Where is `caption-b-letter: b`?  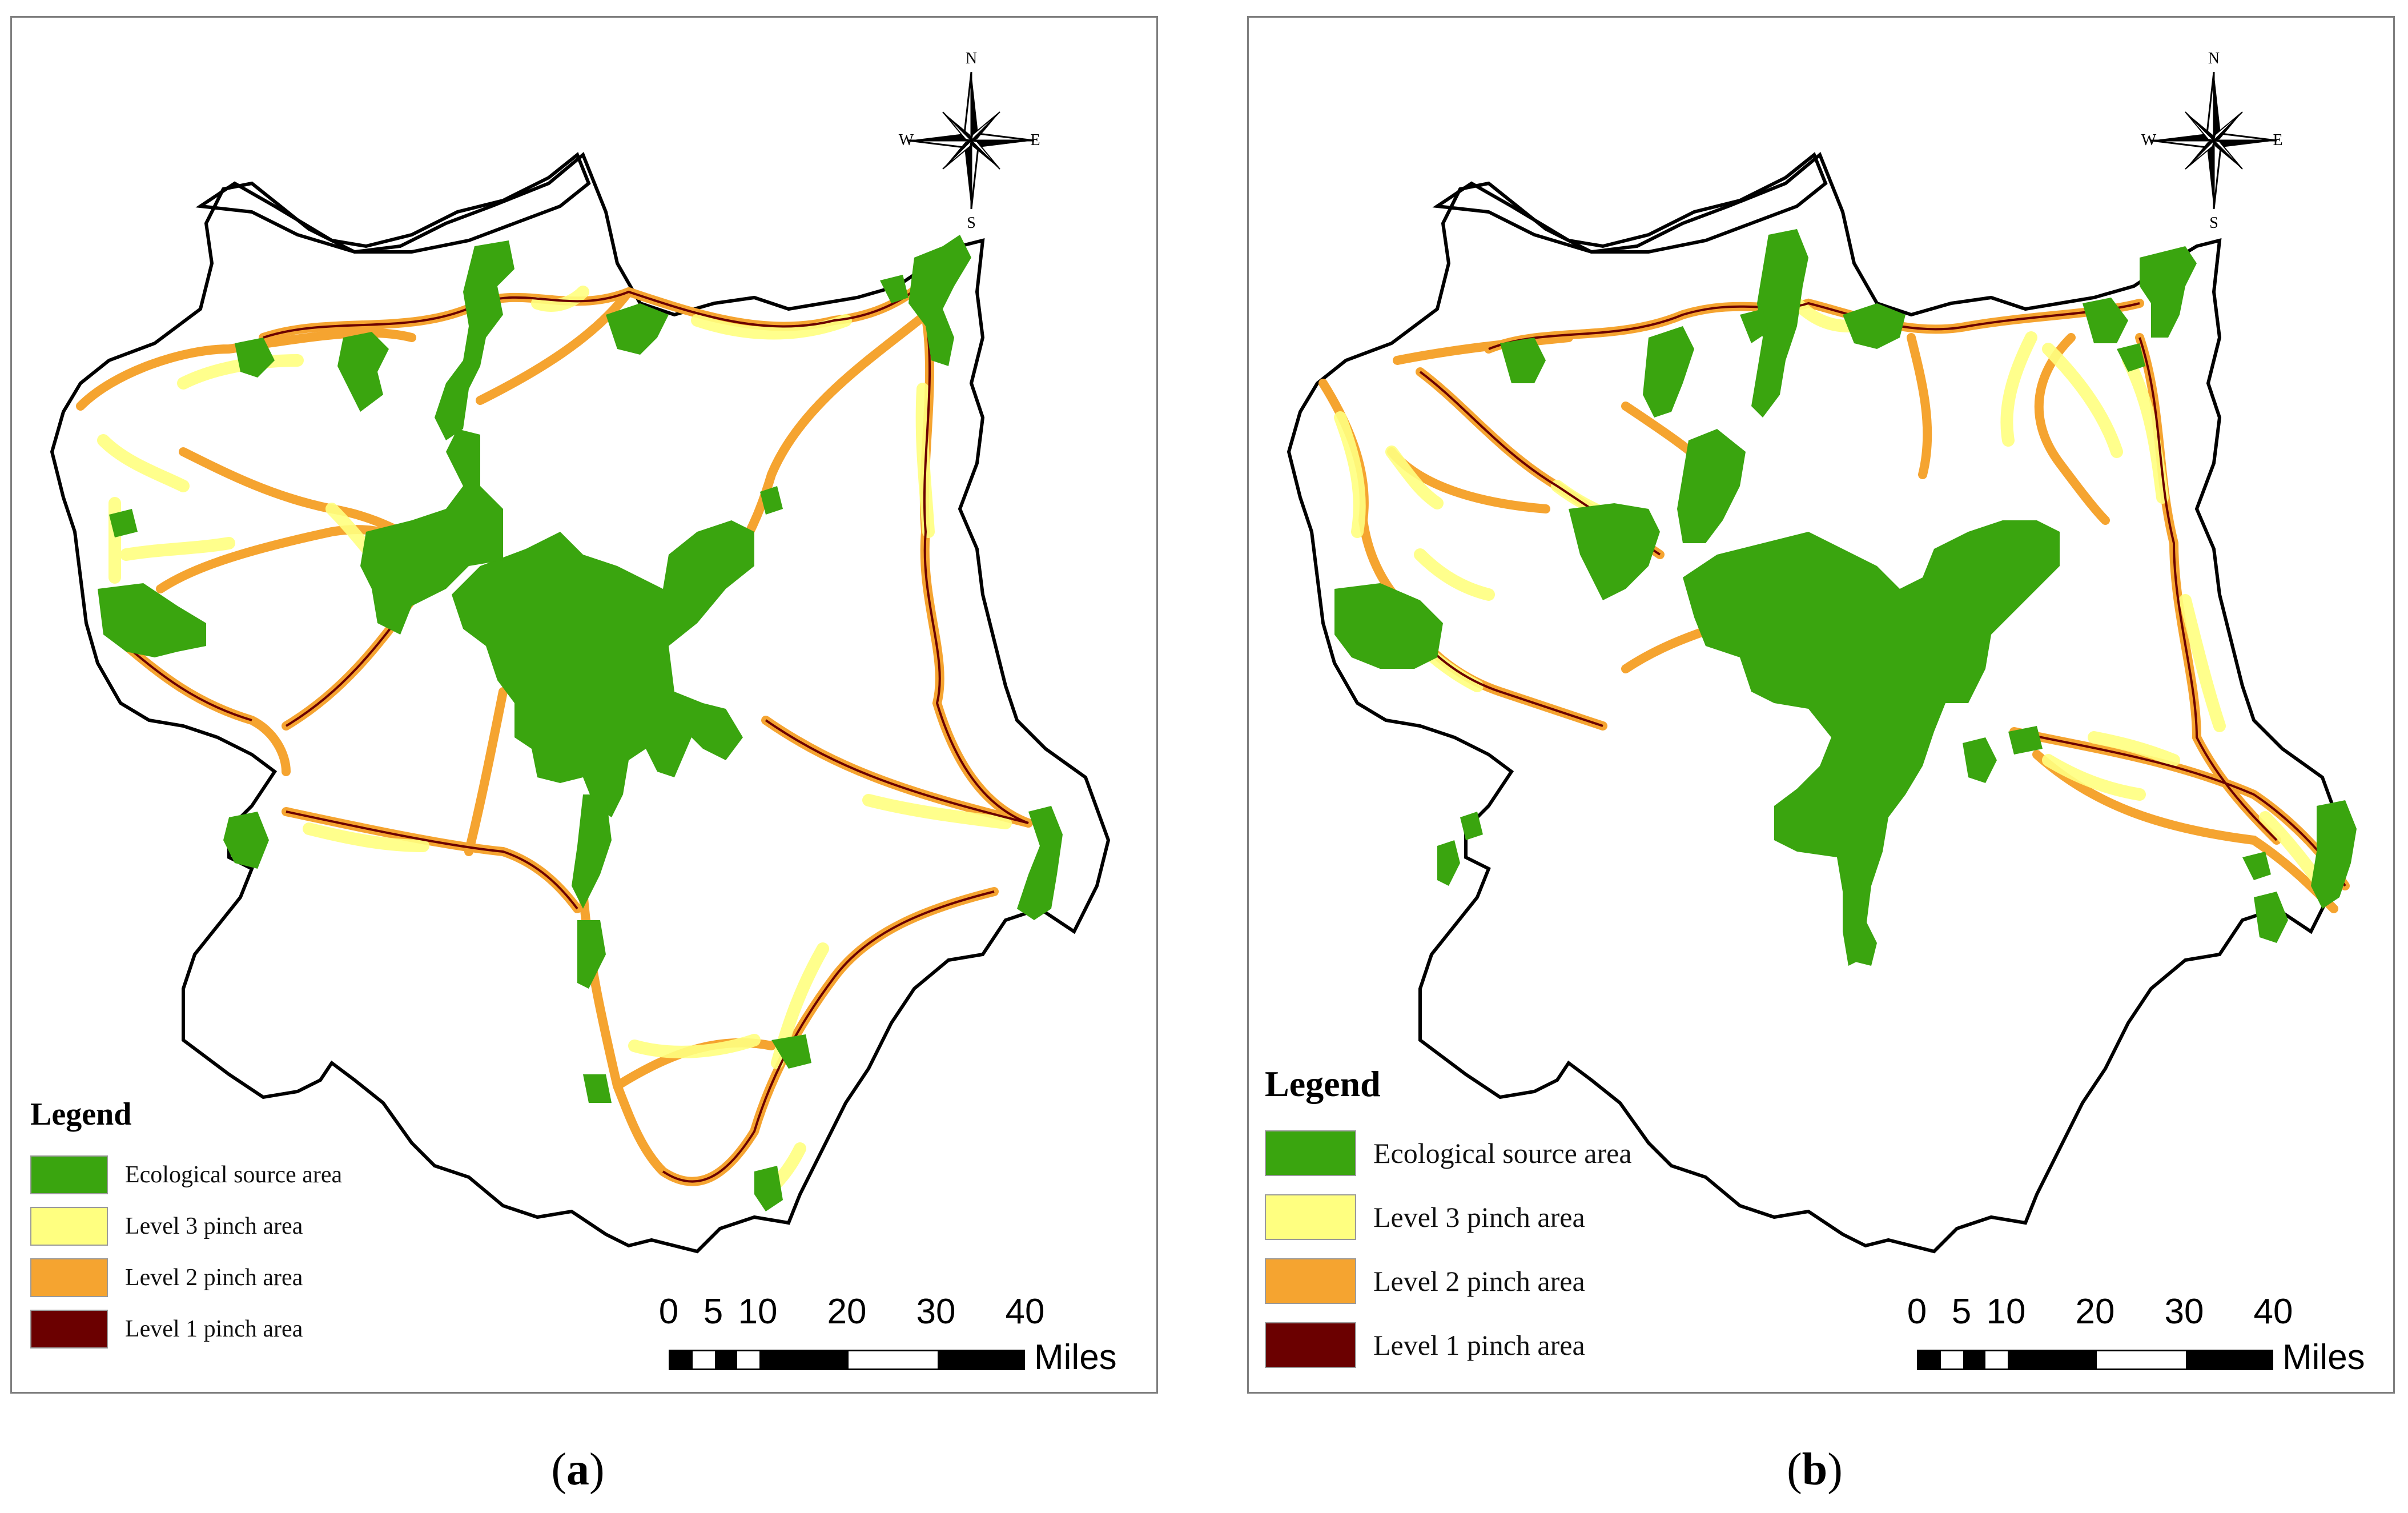
caption-b-letter: b is located at coordinates (1815, 1469).